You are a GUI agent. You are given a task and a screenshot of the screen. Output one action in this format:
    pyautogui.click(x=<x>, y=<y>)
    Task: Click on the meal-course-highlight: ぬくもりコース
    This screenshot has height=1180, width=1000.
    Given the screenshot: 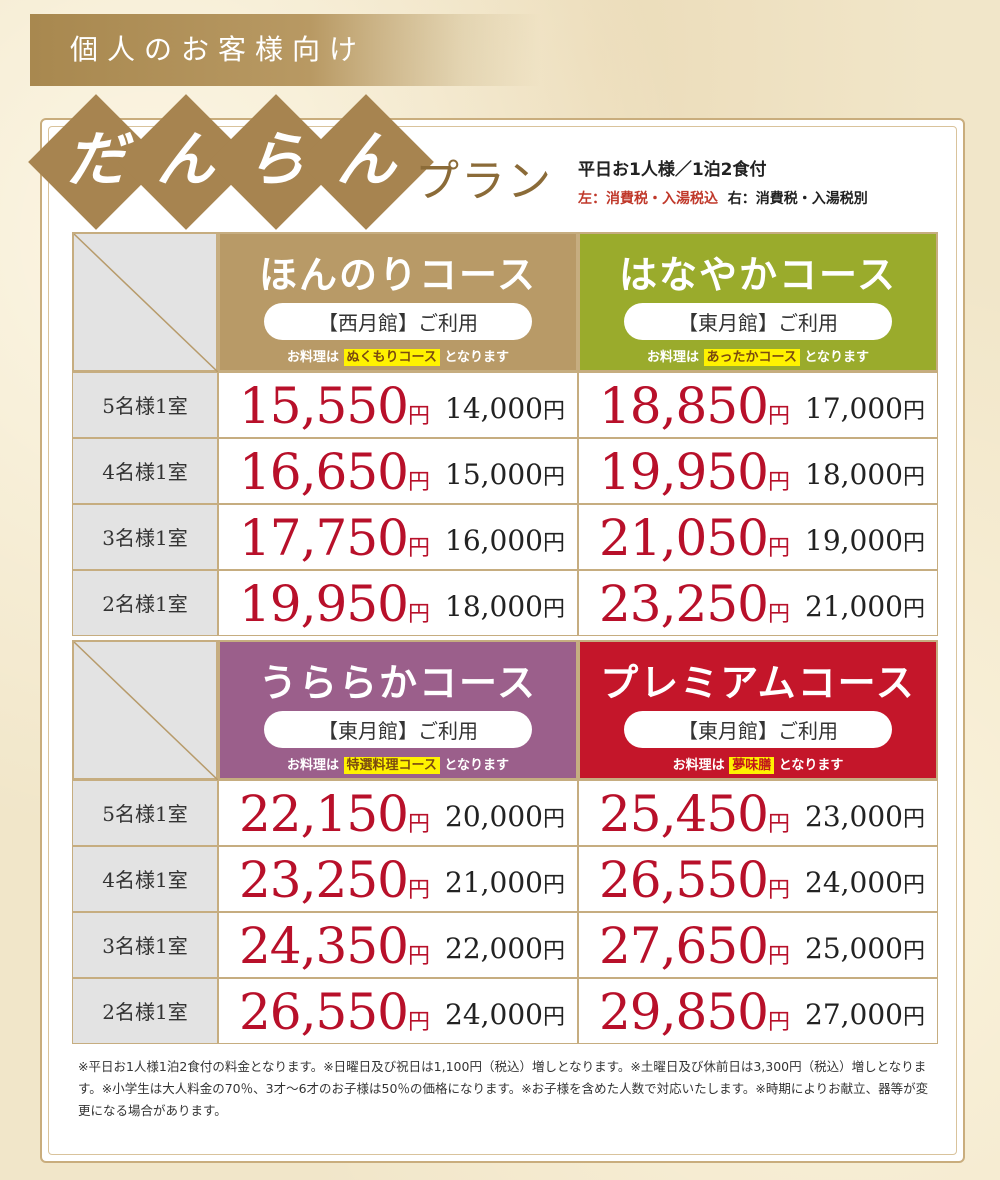 What is the action you would take?
    pyautogui.click(x=391, y=357)
    